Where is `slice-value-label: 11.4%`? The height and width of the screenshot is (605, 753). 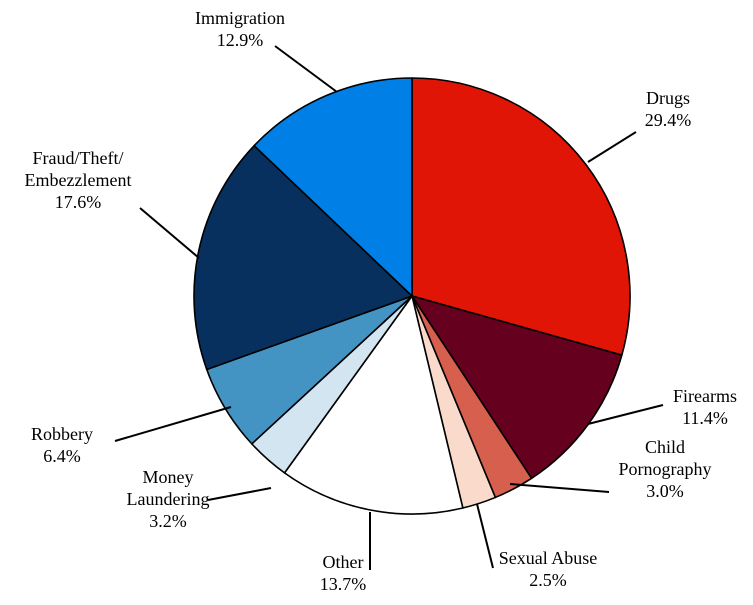 slice-value-label: 11.4% is located at coordinates (705, 418).